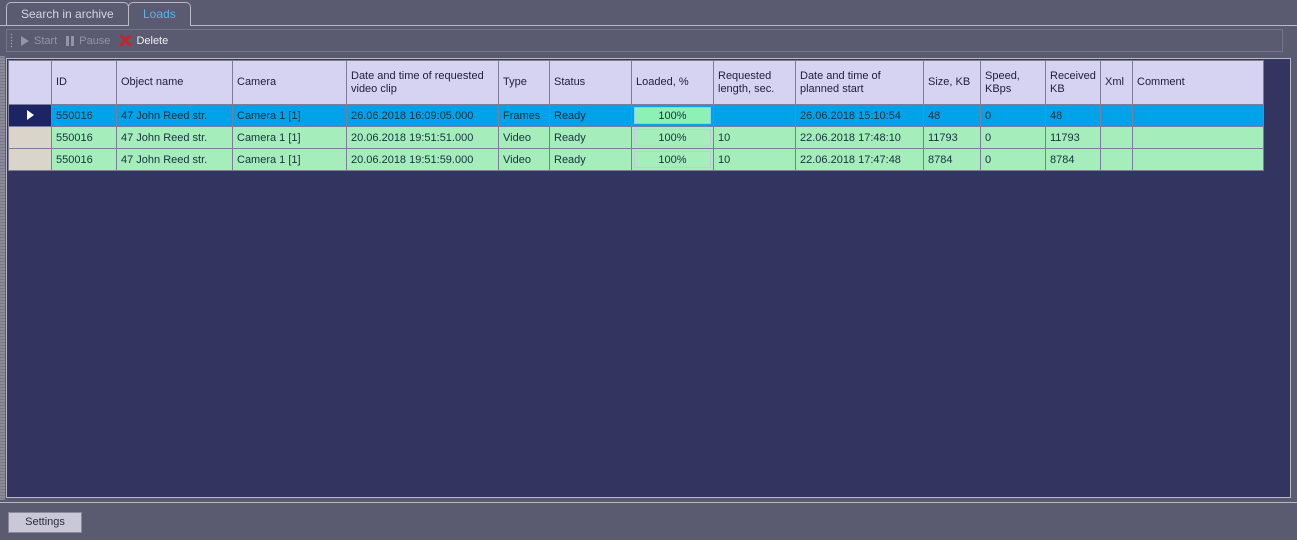 The image size is (1297, 540). What do you see at coordinates (952, 137) in the screenshot?
I see `cell-size: 11793` at bounding box center [952, 137].